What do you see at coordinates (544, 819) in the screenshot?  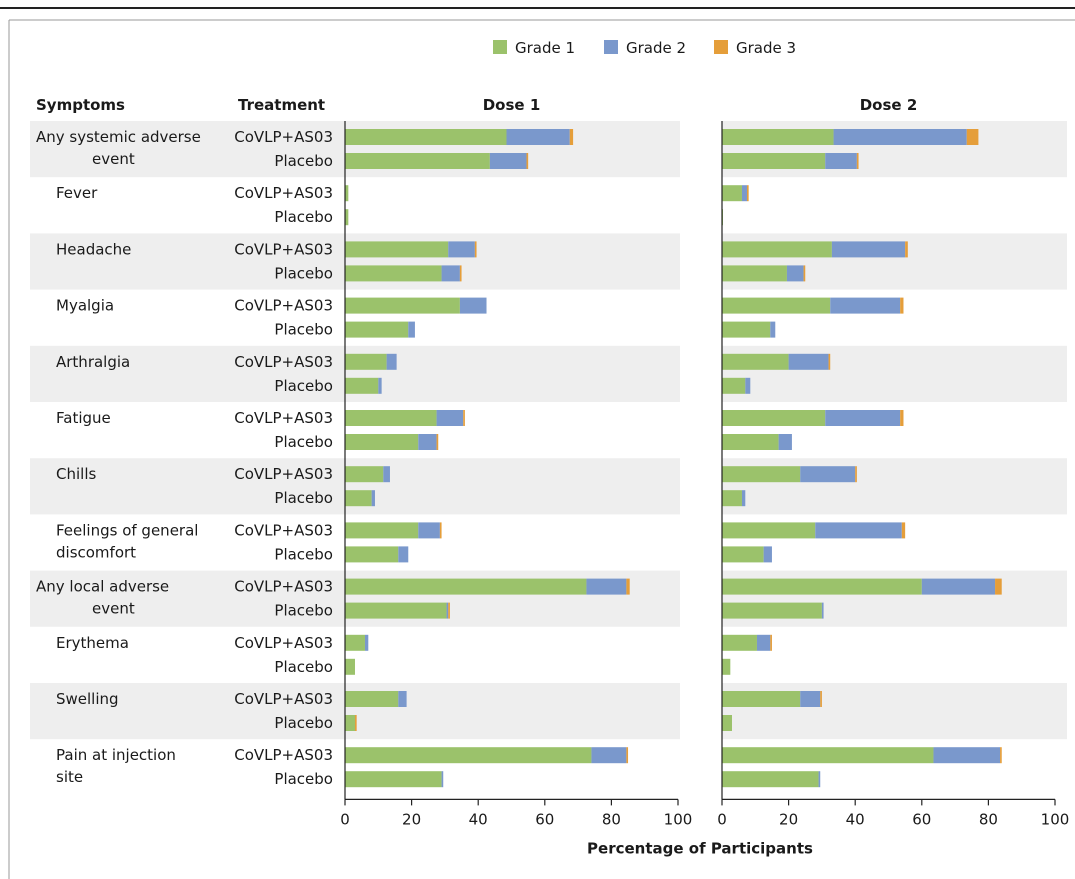 I see `x-tick-label: 60` at bounding box center [544, 819].